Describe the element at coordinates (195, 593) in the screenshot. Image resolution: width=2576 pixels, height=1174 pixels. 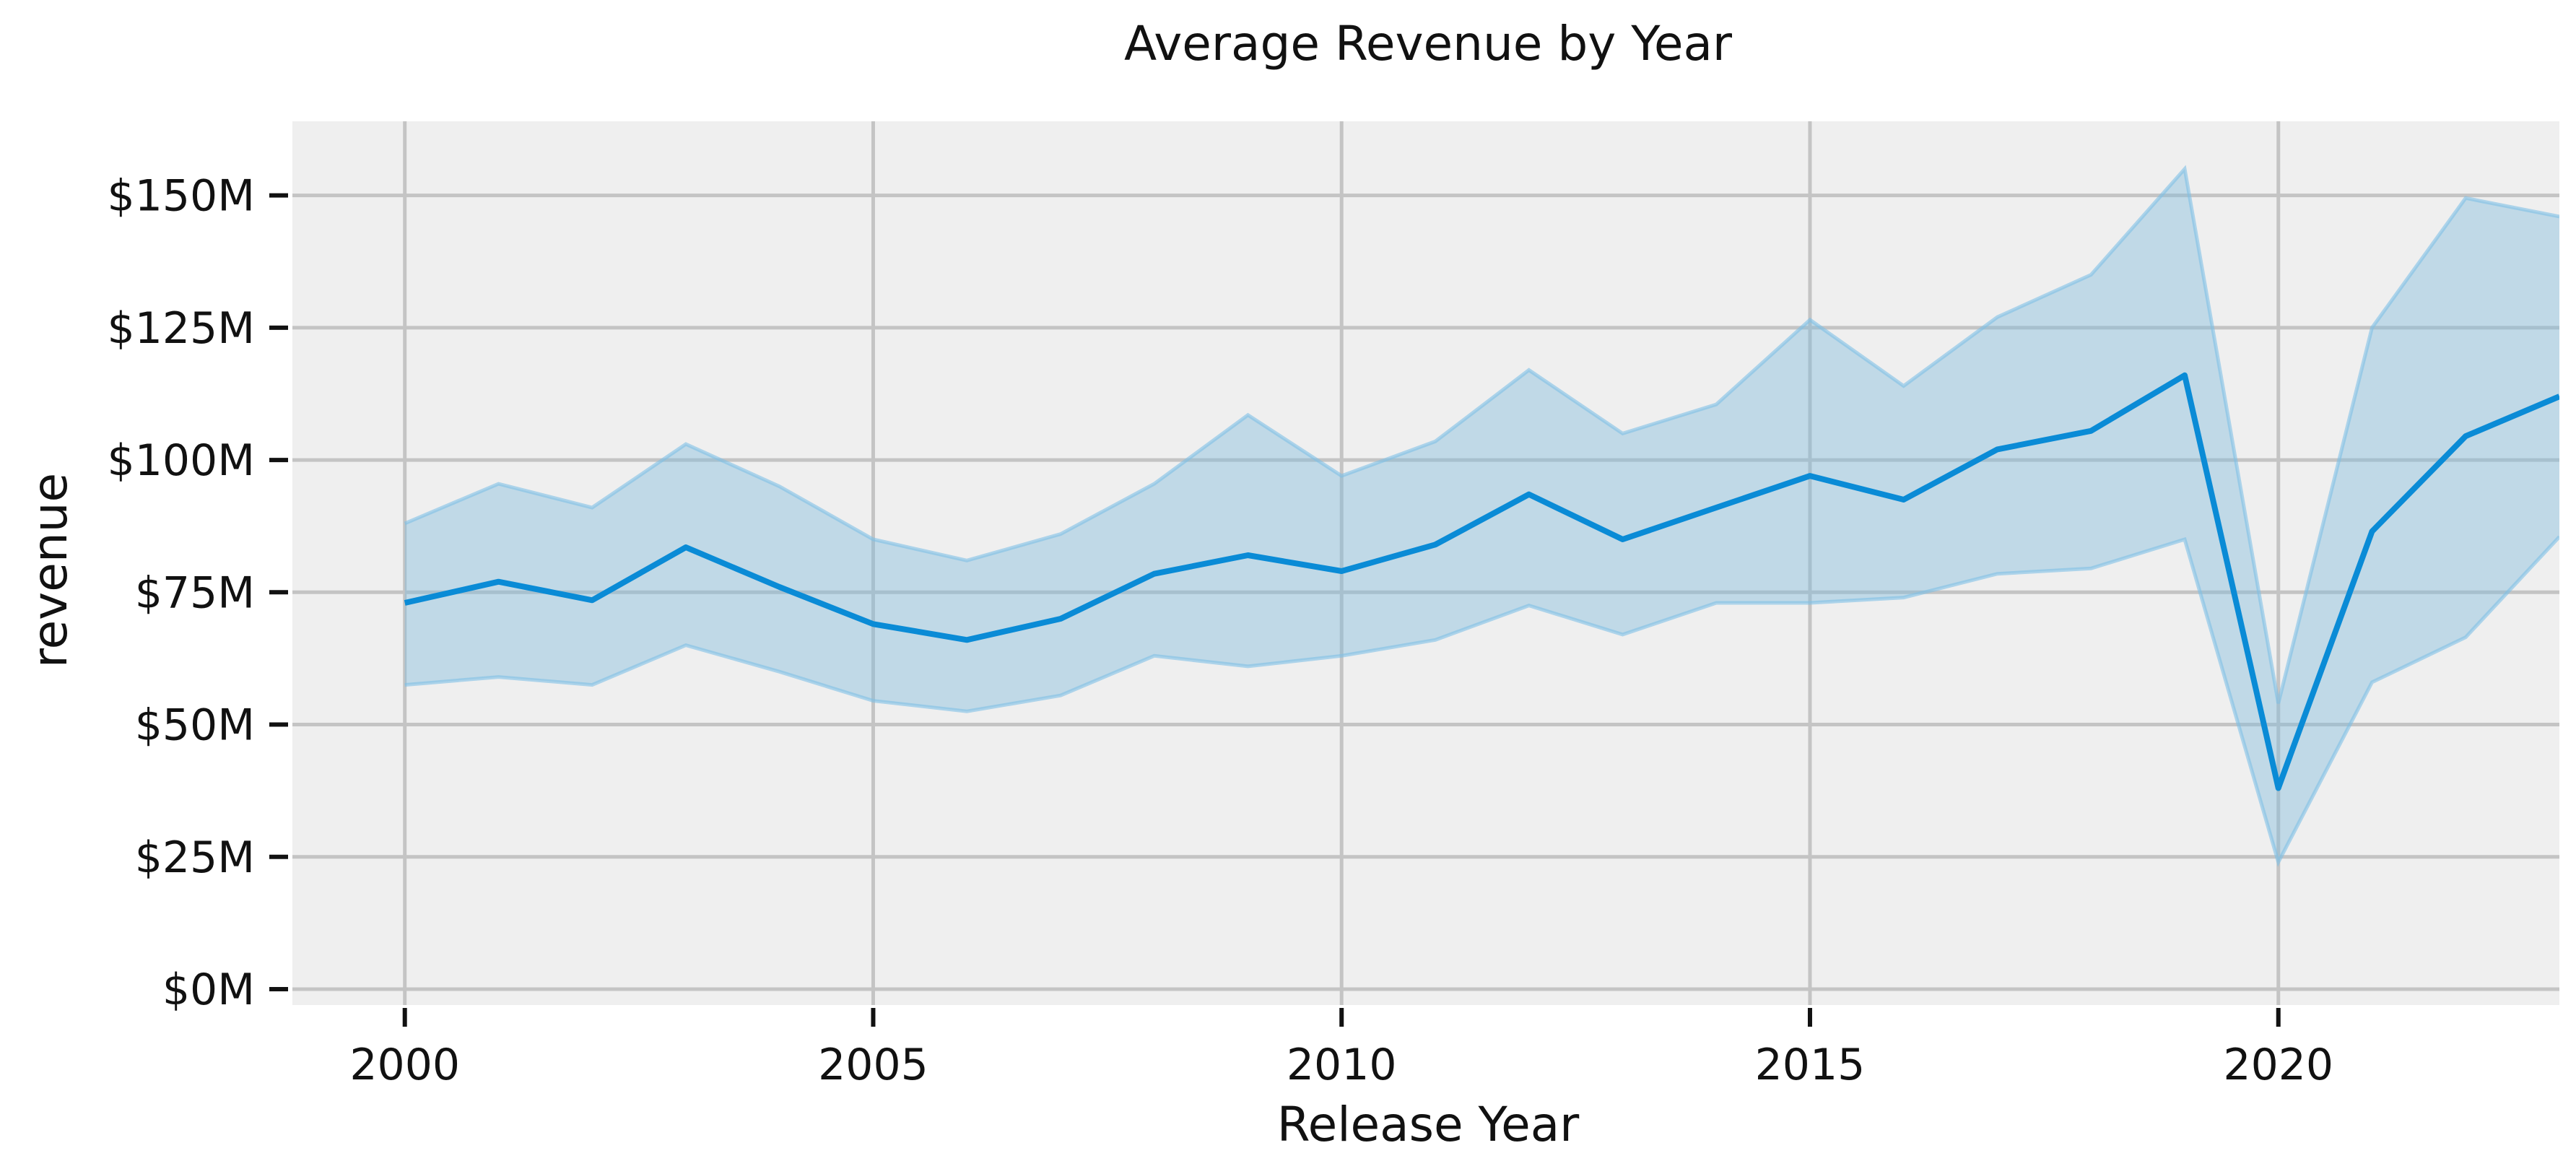
I see `y-tick-label: $75M` at that location.